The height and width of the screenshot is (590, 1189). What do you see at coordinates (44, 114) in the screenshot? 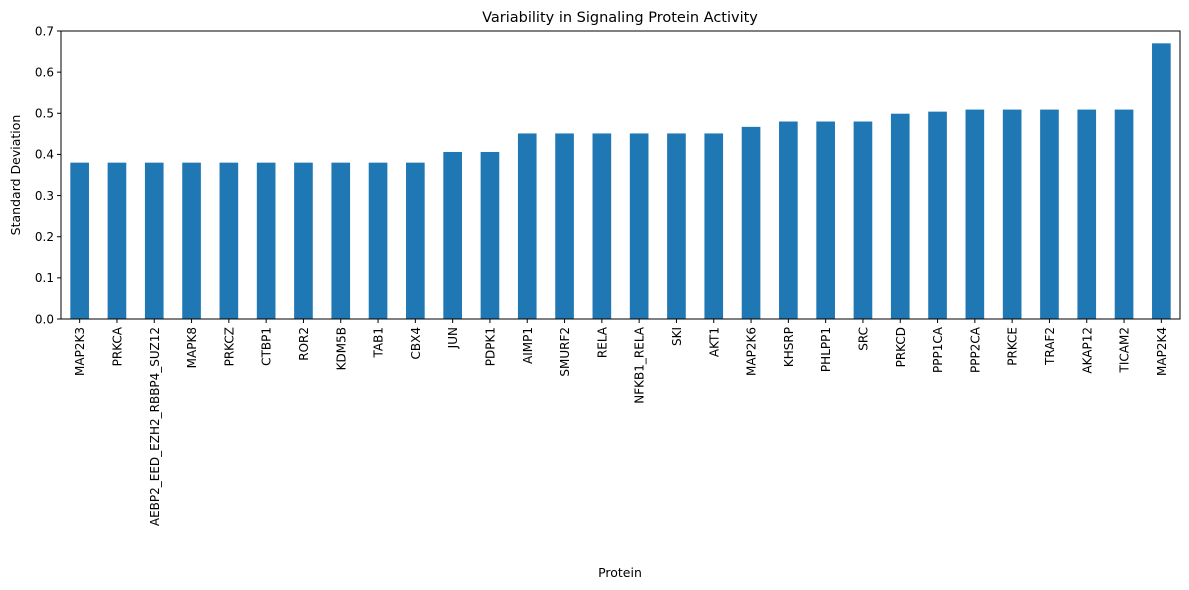
I see `y-tick-label: 0.5` at bounding box center [44, 114].